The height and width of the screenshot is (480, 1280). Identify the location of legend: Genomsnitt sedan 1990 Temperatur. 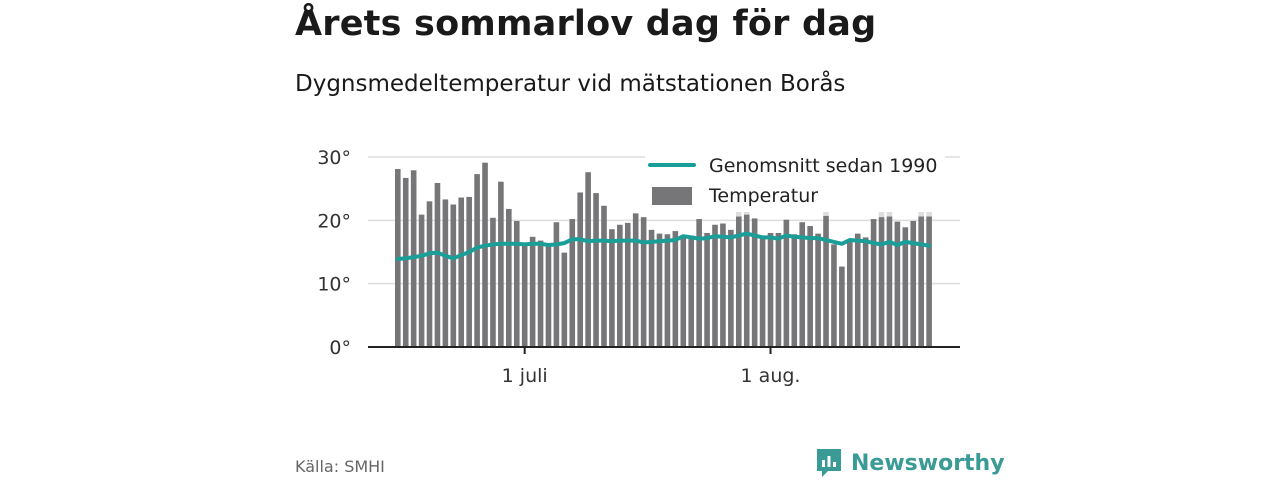
(795, 181).